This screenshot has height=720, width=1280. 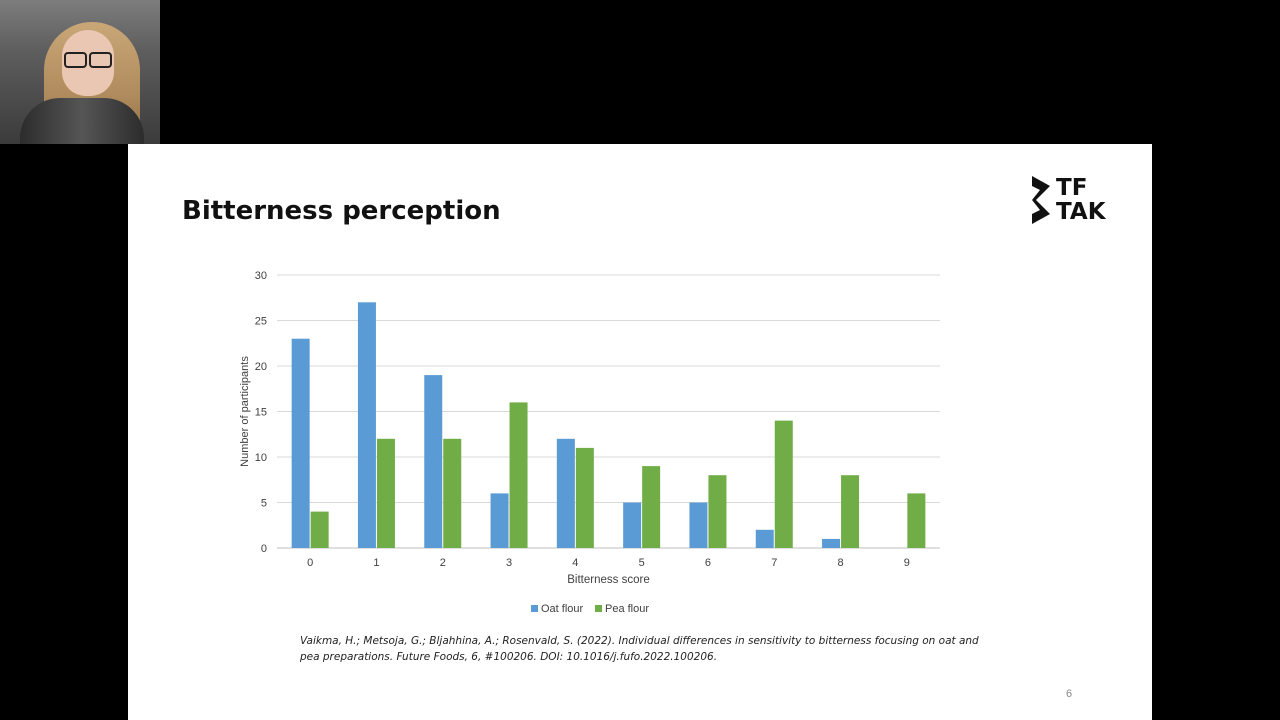 What do you see at coordinates (1069, 694) in the screenshot?
I see `page-number: 6` at bounding box center [1069, 694].